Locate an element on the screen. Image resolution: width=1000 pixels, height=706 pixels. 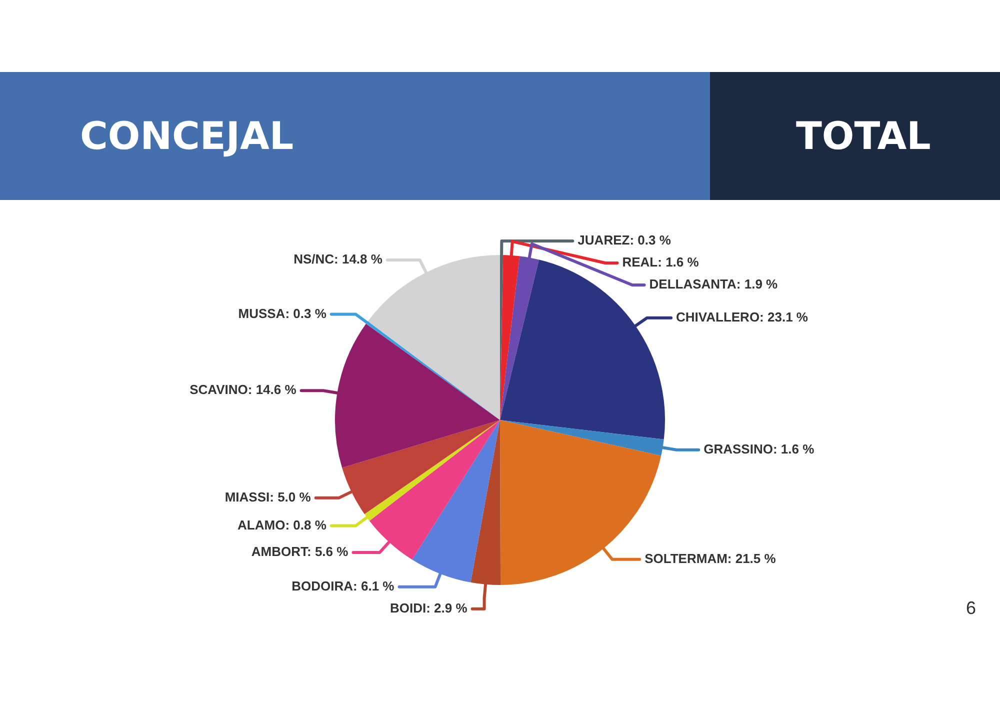
slice-label: SOLTERMAM: 21.5 % is located at coordinates (710, 558).